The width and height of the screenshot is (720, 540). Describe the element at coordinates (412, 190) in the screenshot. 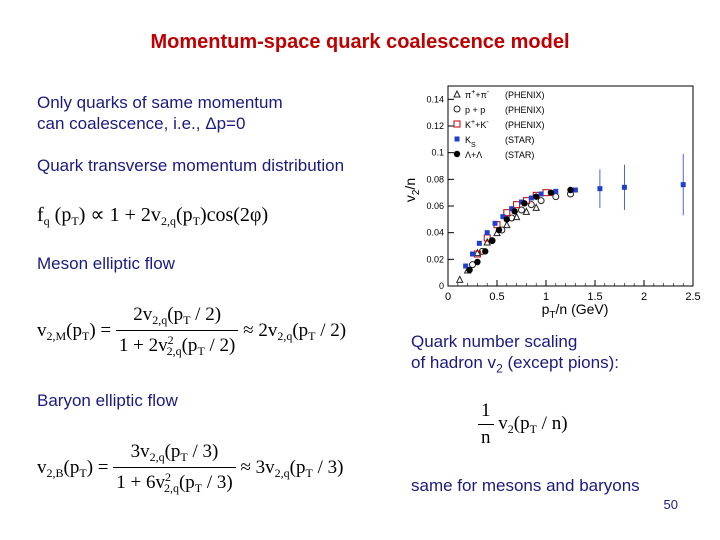

I see `chart-y-label: v2/n` at that location.